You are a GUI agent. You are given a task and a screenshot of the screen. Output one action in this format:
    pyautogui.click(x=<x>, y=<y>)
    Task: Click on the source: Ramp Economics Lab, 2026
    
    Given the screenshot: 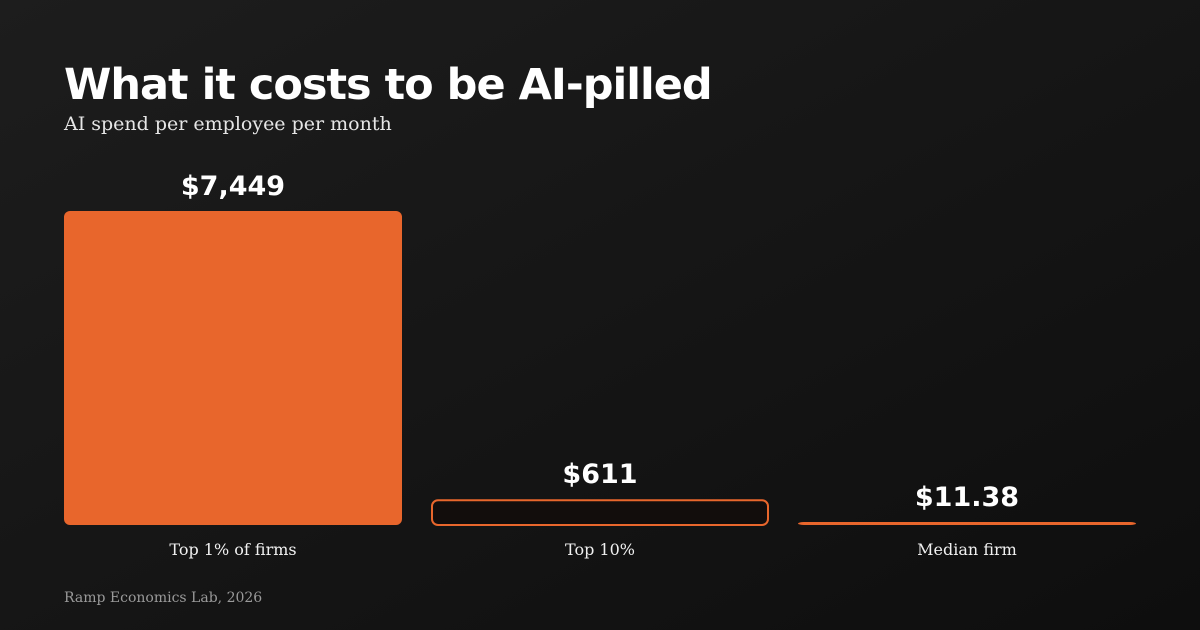 What is the action you would take?
    pyautogui.click(x=163, y=598)
    